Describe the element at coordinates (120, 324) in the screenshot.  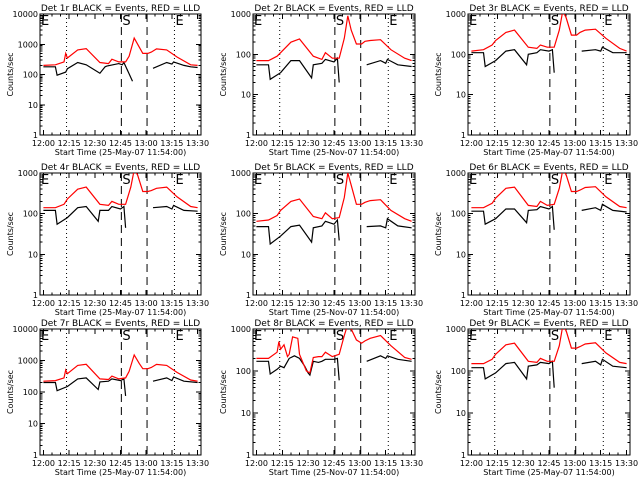
I see `panel-title: Det 7r BLACK = Events, RED = LLD` at that location.